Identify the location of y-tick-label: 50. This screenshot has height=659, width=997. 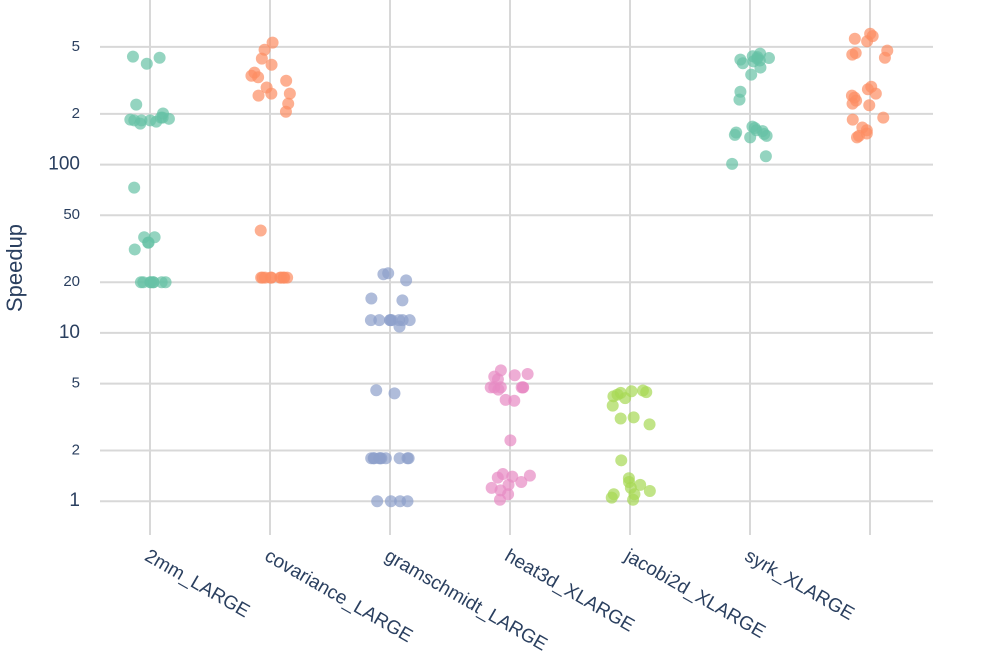
(71, 214).